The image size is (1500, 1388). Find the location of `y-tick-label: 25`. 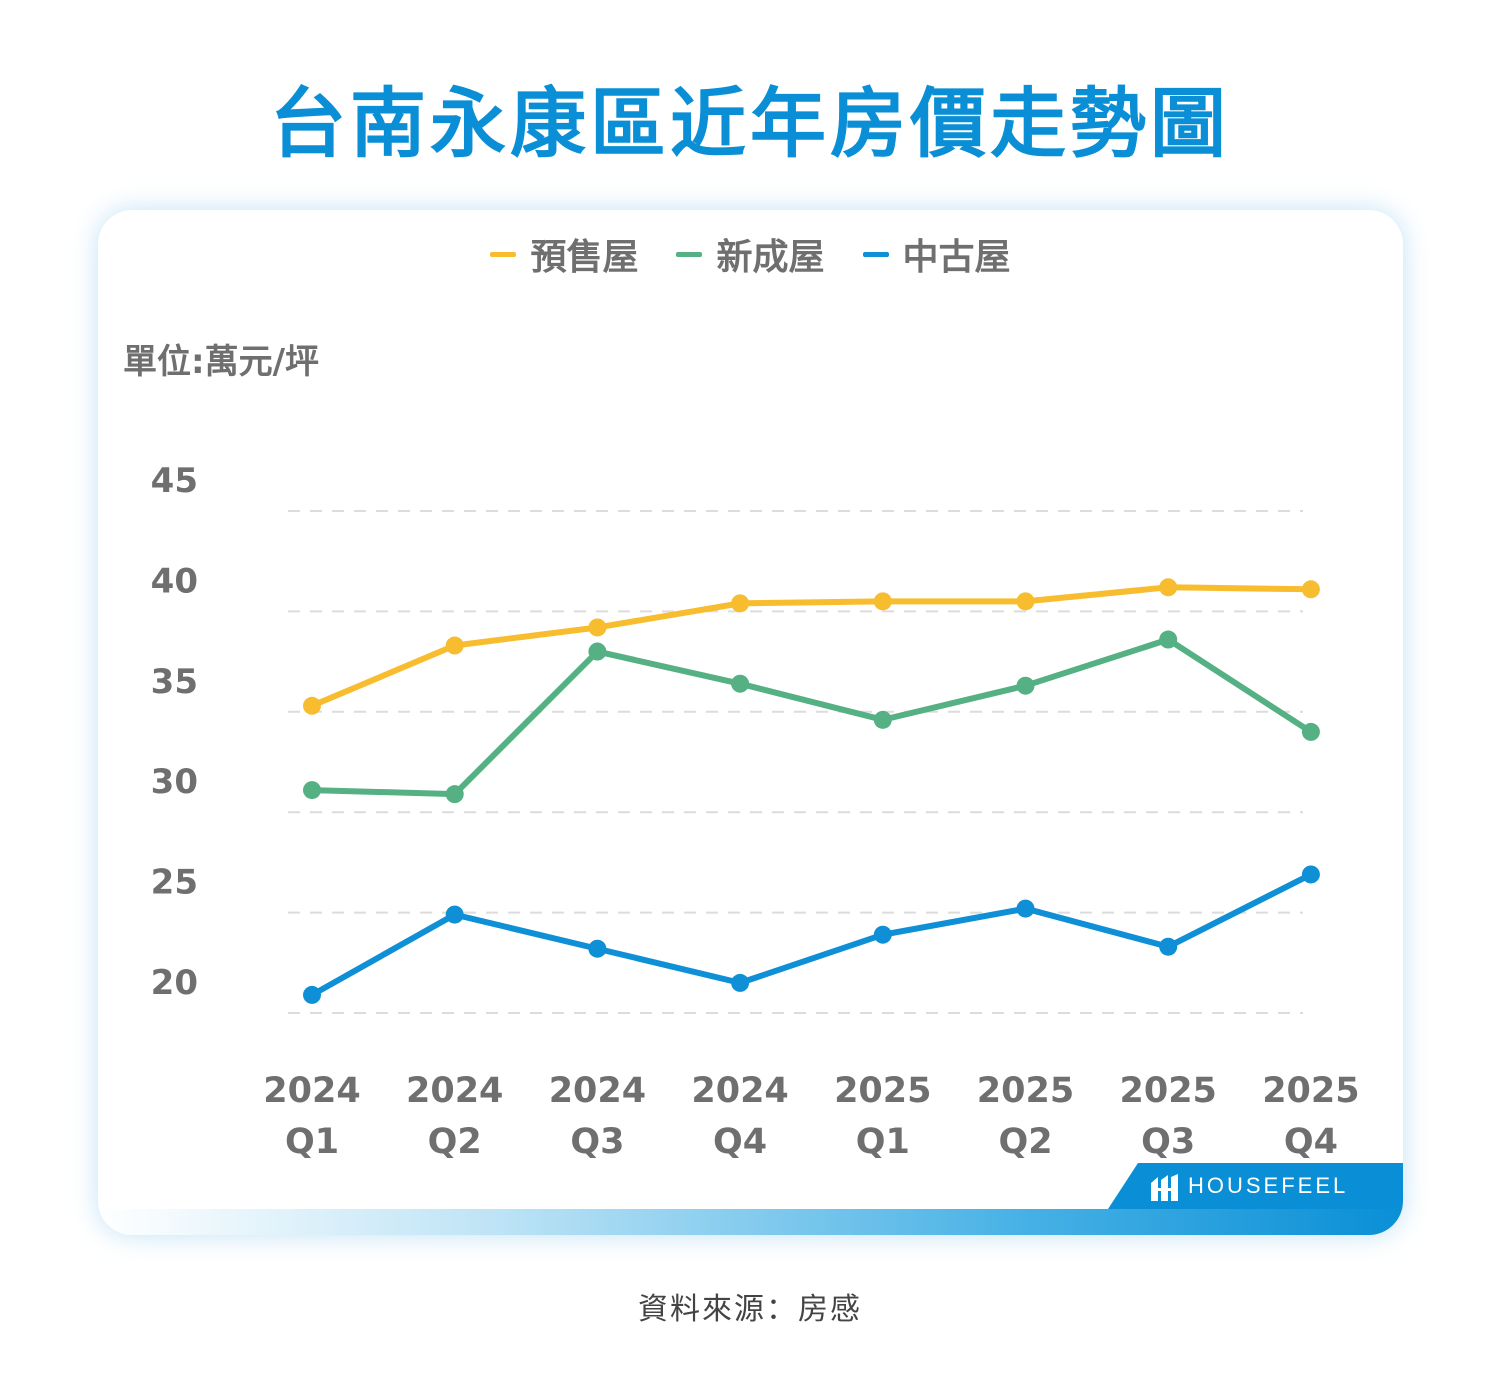

y-tick-label: 25 is located at coordinates (174, 883).